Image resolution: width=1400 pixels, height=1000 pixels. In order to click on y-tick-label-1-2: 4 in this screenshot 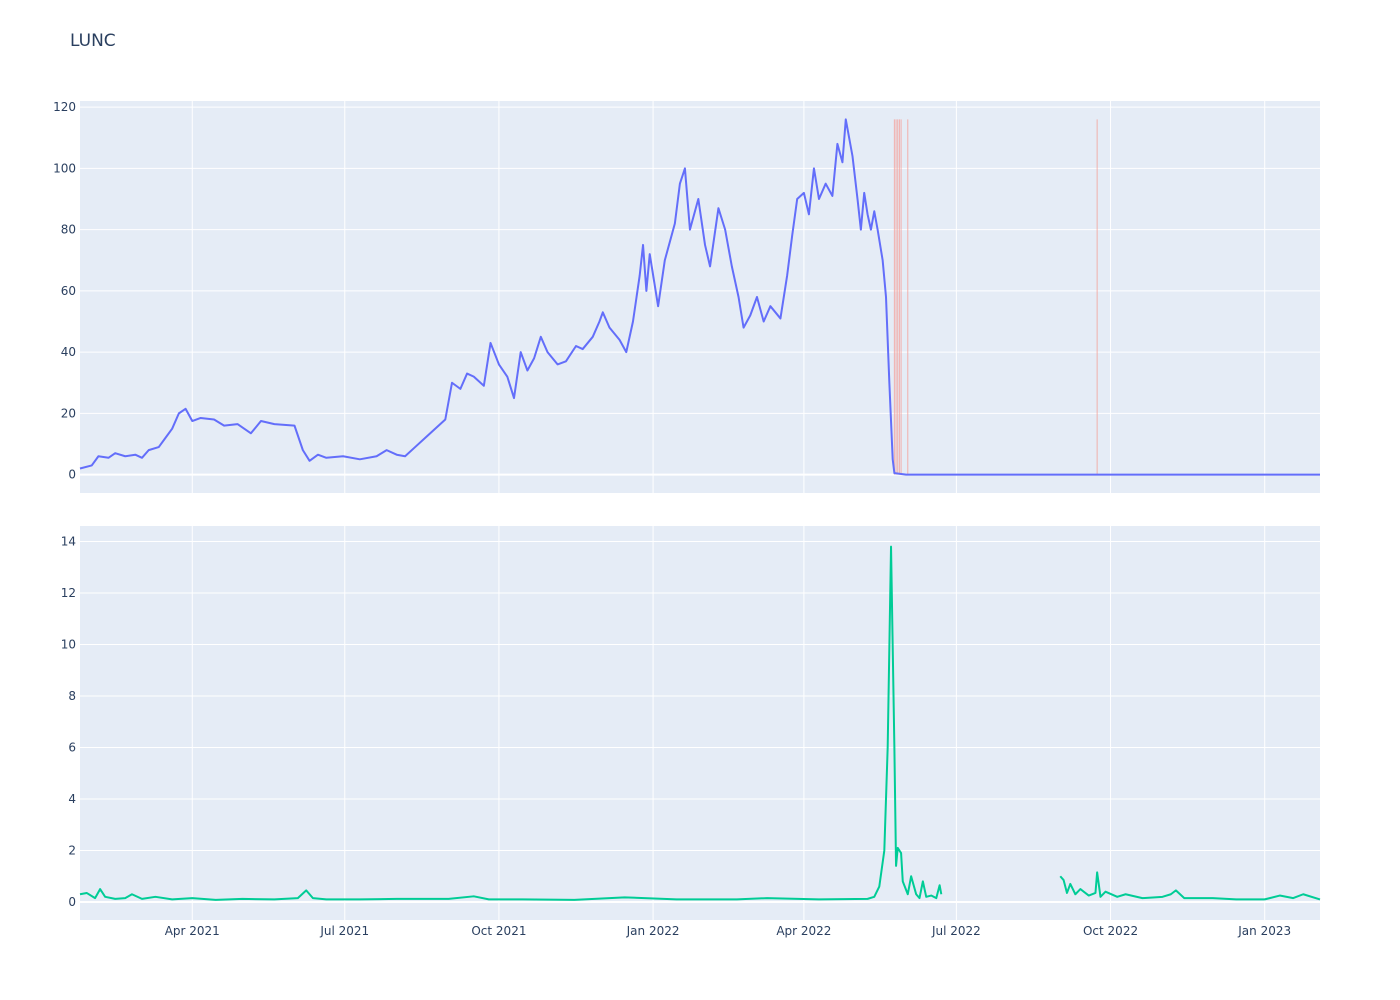, I will do `click(72, 799)`.